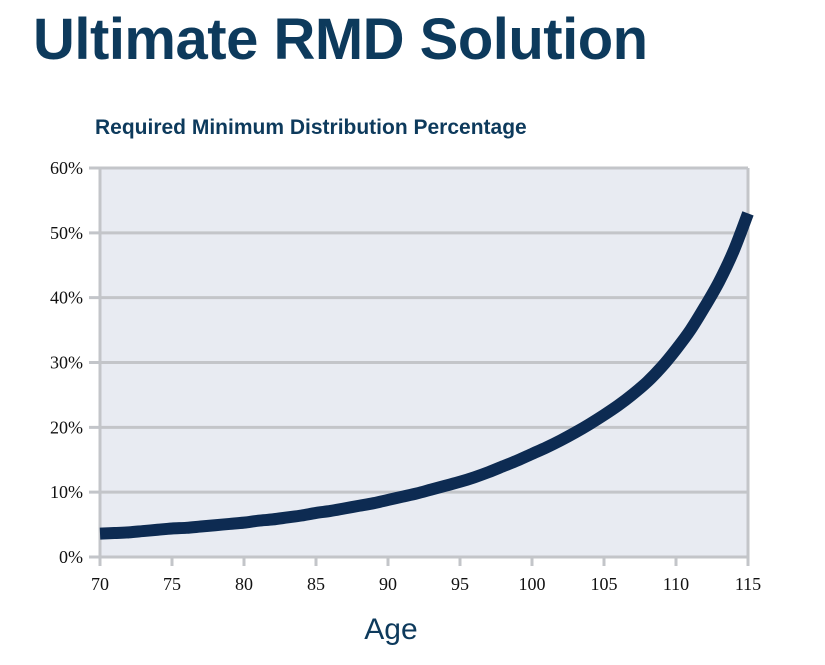 This screenshot has width=825, height=665. I want to click on x-tick-label: 115, so click(748, 584).